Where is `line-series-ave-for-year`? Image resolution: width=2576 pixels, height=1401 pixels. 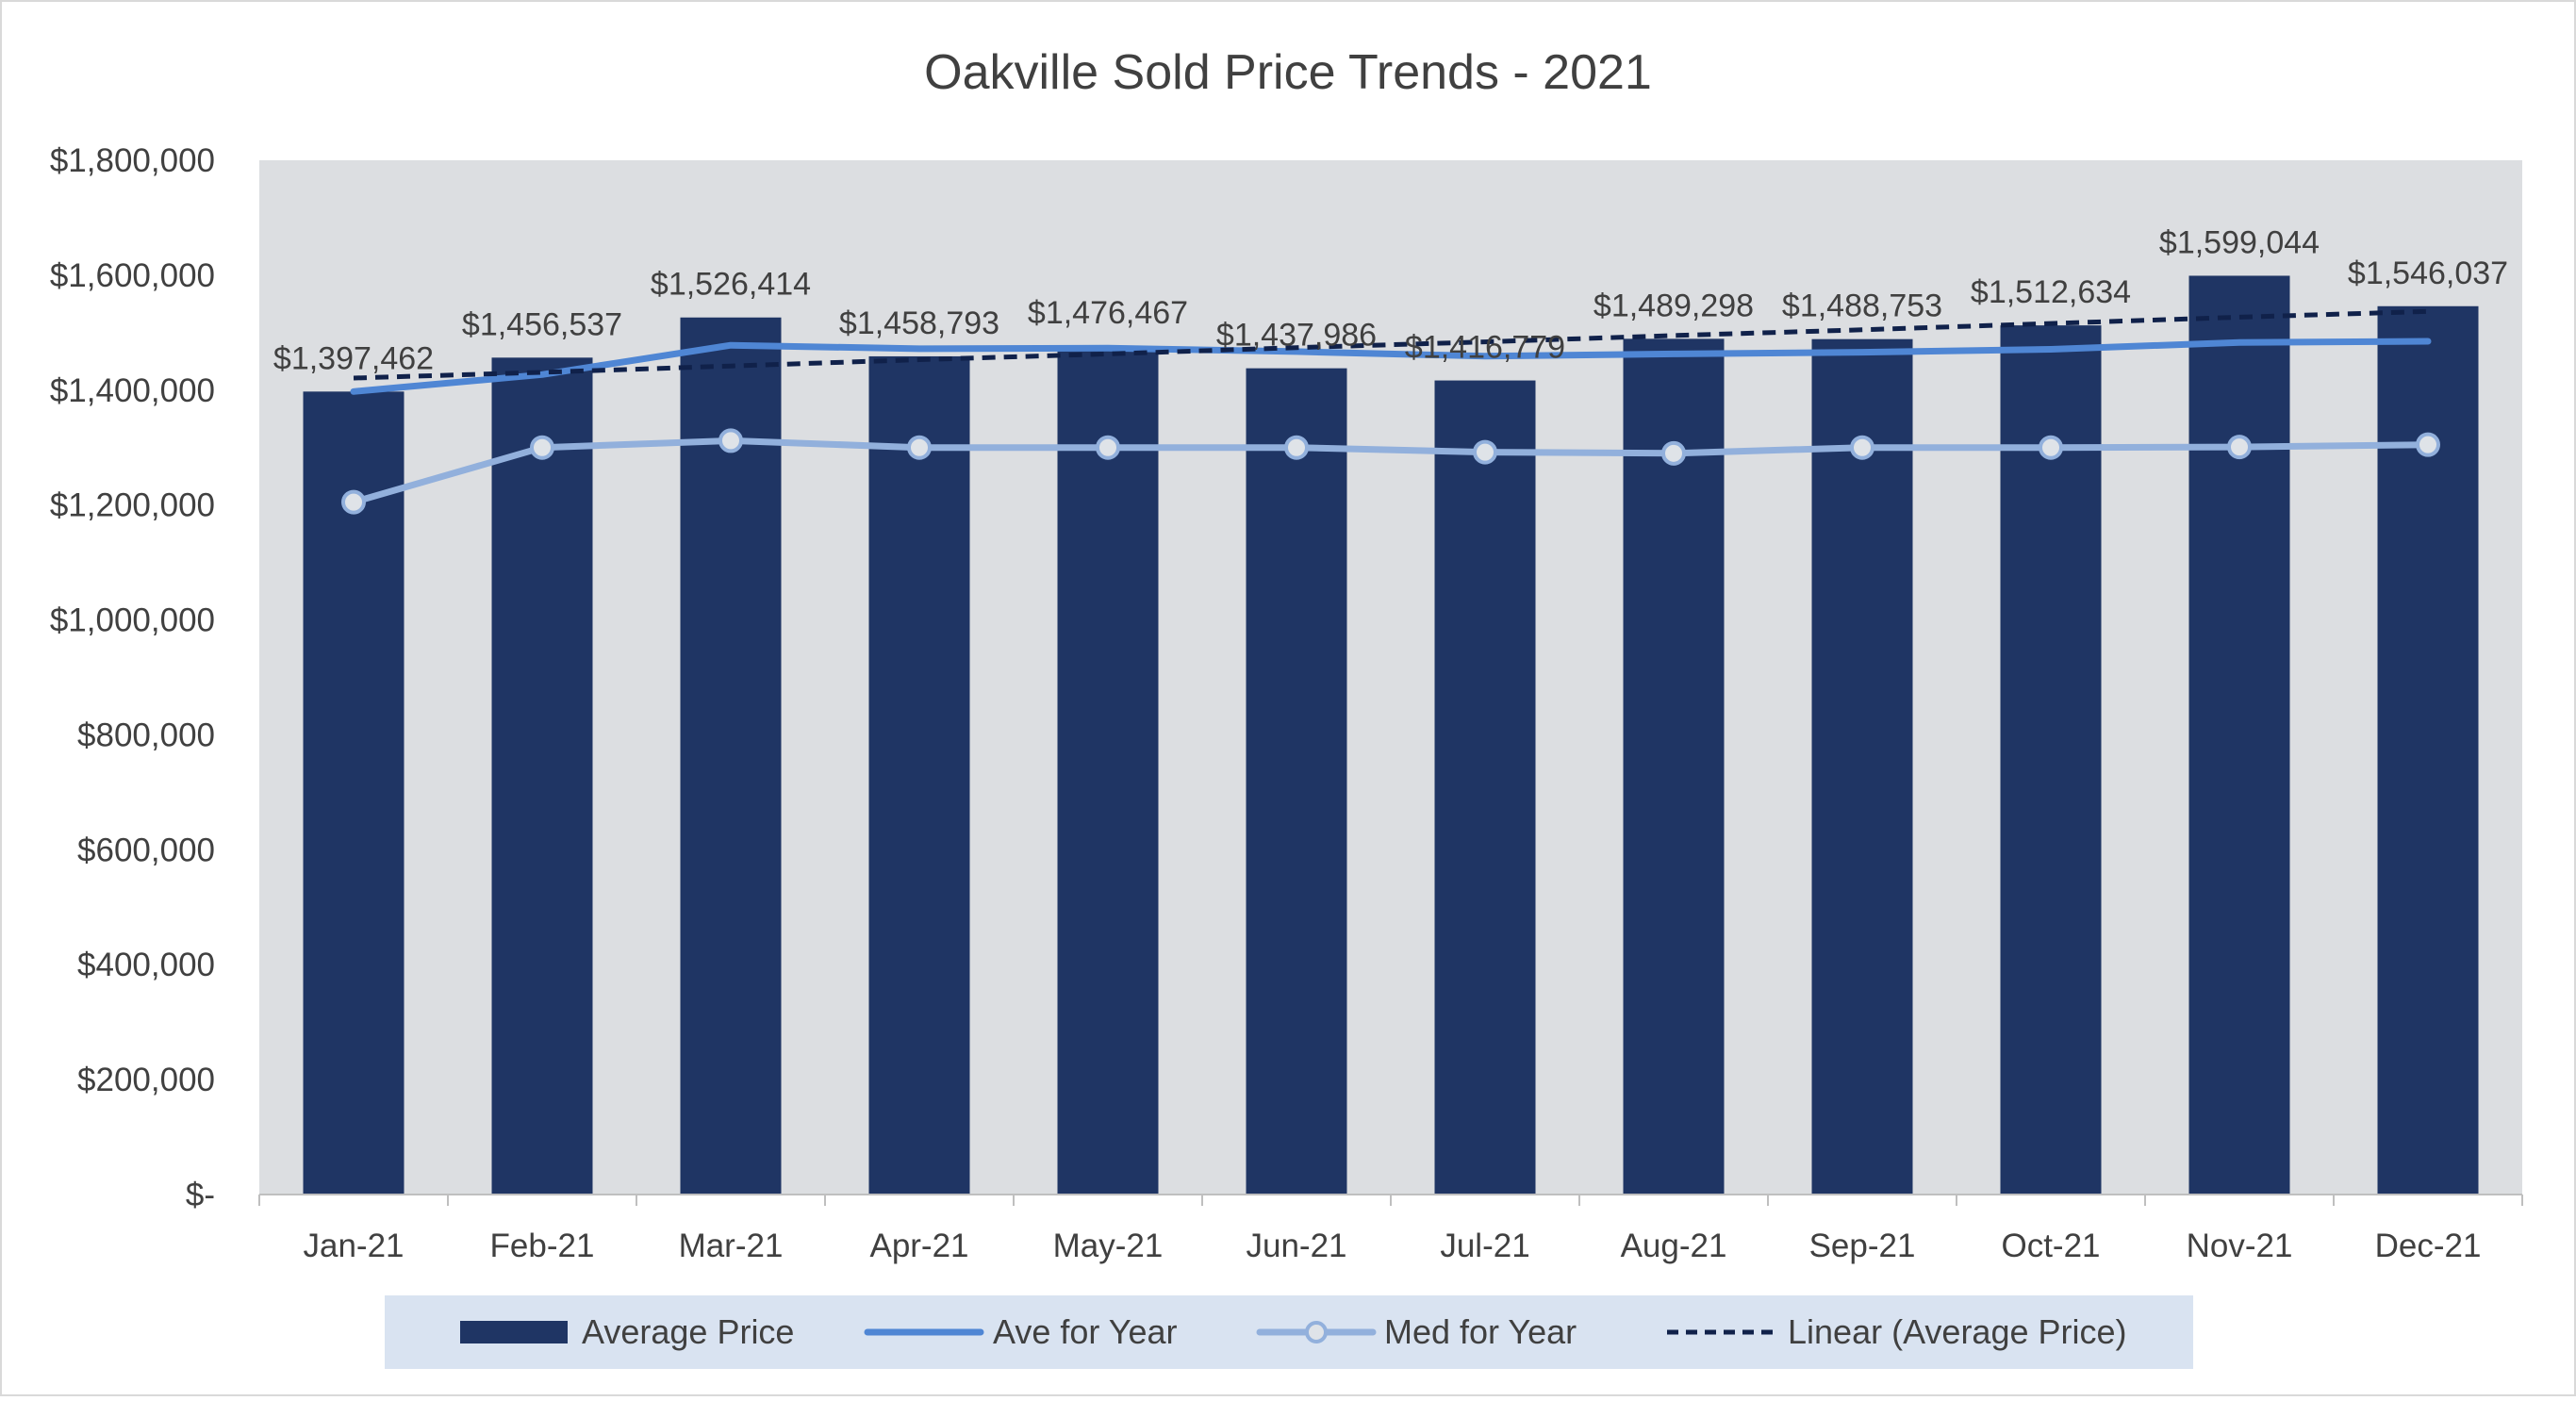
line-series-ave-for-year is located at coordinates (1391, 366).